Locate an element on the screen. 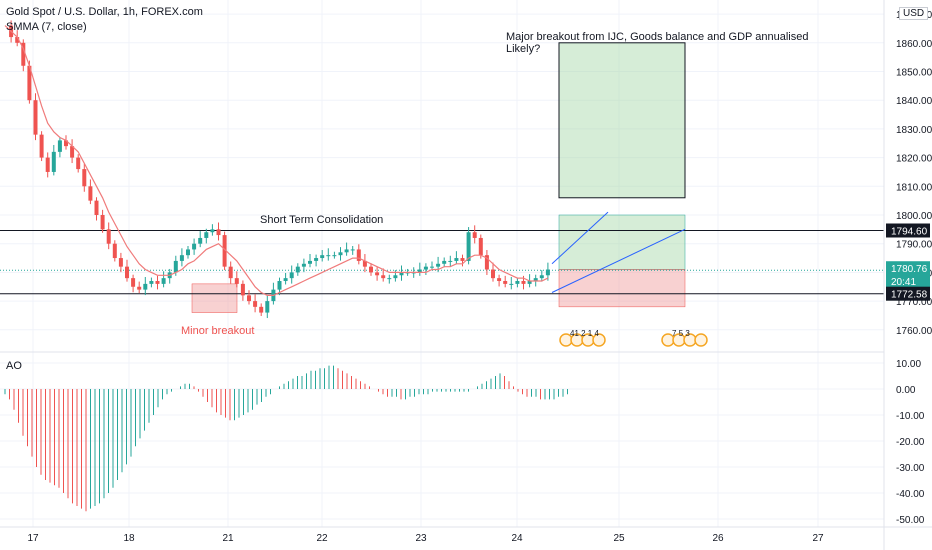 Image resolution: width=932 pixels, height=550 pixels. current-price-label-bg is located at coordinates (908, 268).